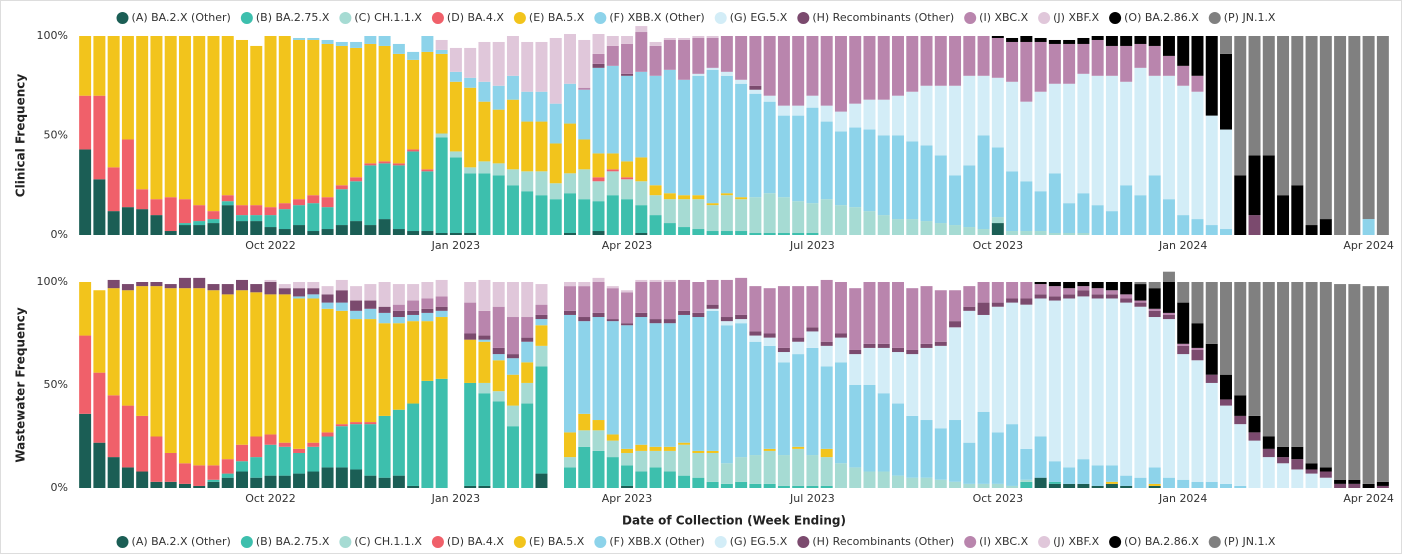 The width and height of the screenshot is (1402, 554). I want to click on legend-label: (F) XBB.X (Other), so click(656, 541).